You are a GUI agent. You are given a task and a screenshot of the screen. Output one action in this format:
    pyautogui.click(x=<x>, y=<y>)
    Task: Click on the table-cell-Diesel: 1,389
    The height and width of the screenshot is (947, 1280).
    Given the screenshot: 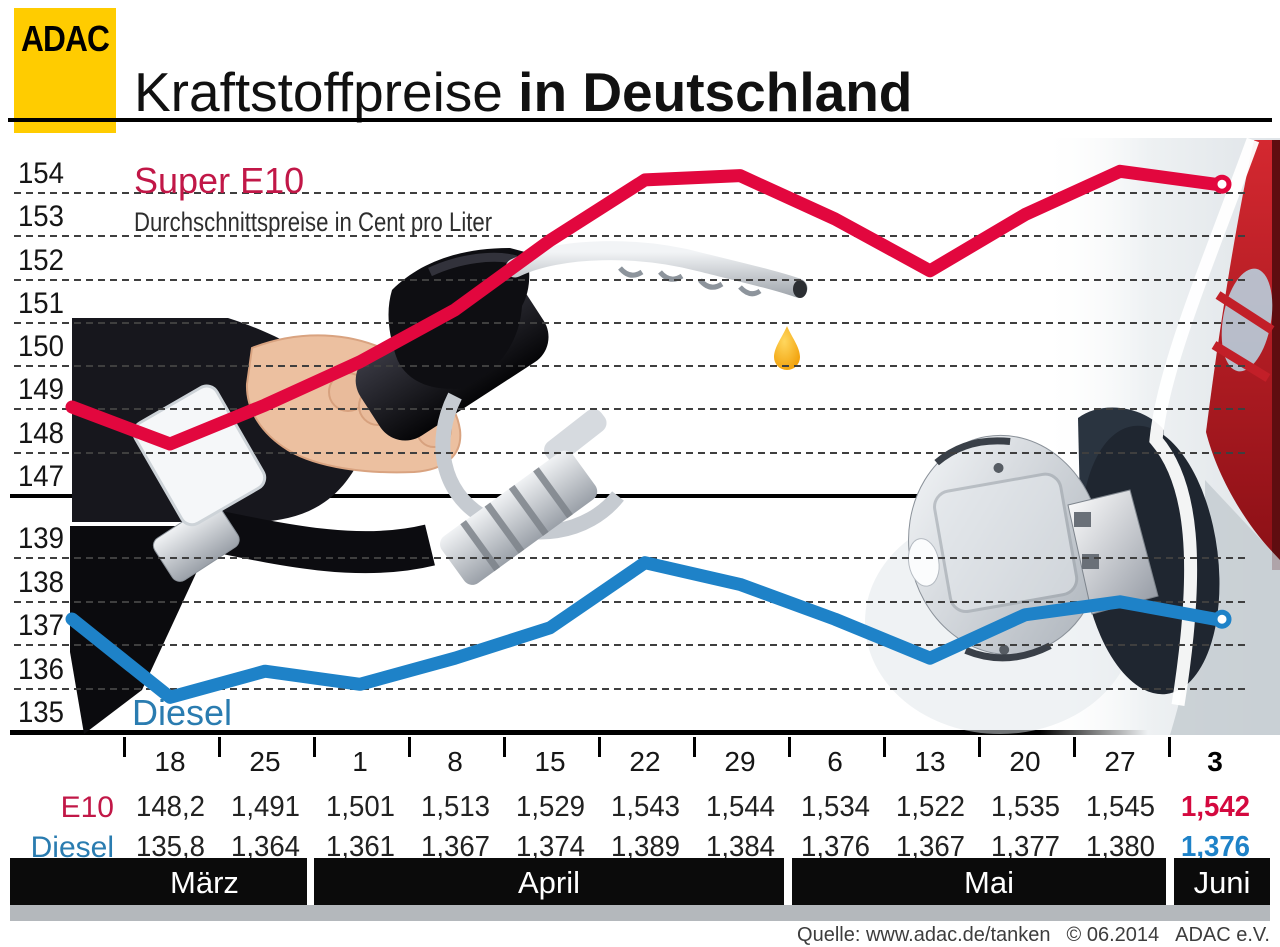 What is the action you would take?
    pyautogui.click(x=645, y=847)
    